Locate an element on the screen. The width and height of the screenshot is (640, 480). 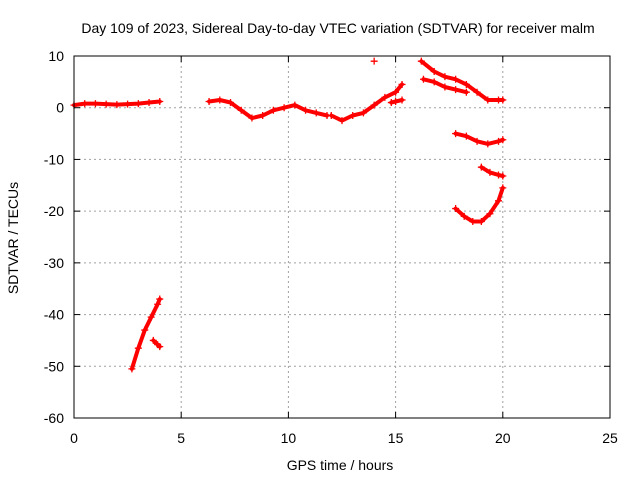
y-tick-label: 0 is located at coordinates (60, 108).